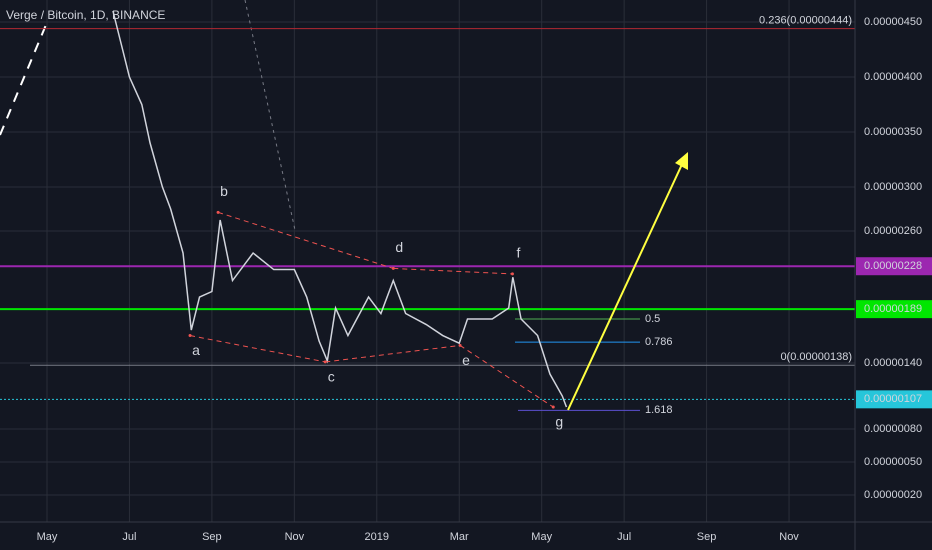 The height and width of the screenshot is (550, 932). I want to click on fib-label: 0.5, so click(652, 319).